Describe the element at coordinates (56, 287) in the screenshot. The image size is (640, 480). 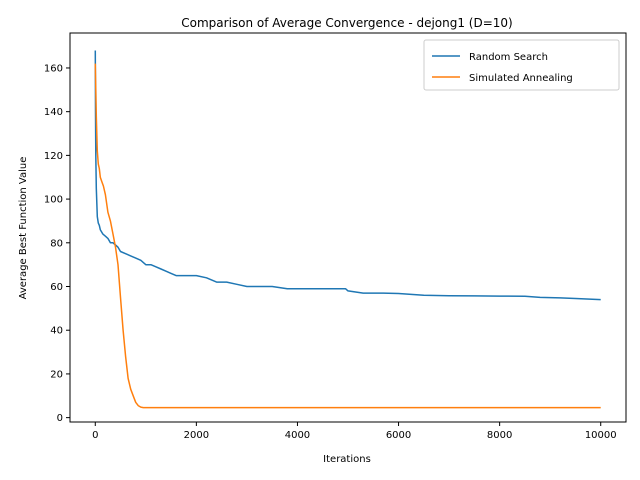
I see `y-tick-label: 60` at that location.